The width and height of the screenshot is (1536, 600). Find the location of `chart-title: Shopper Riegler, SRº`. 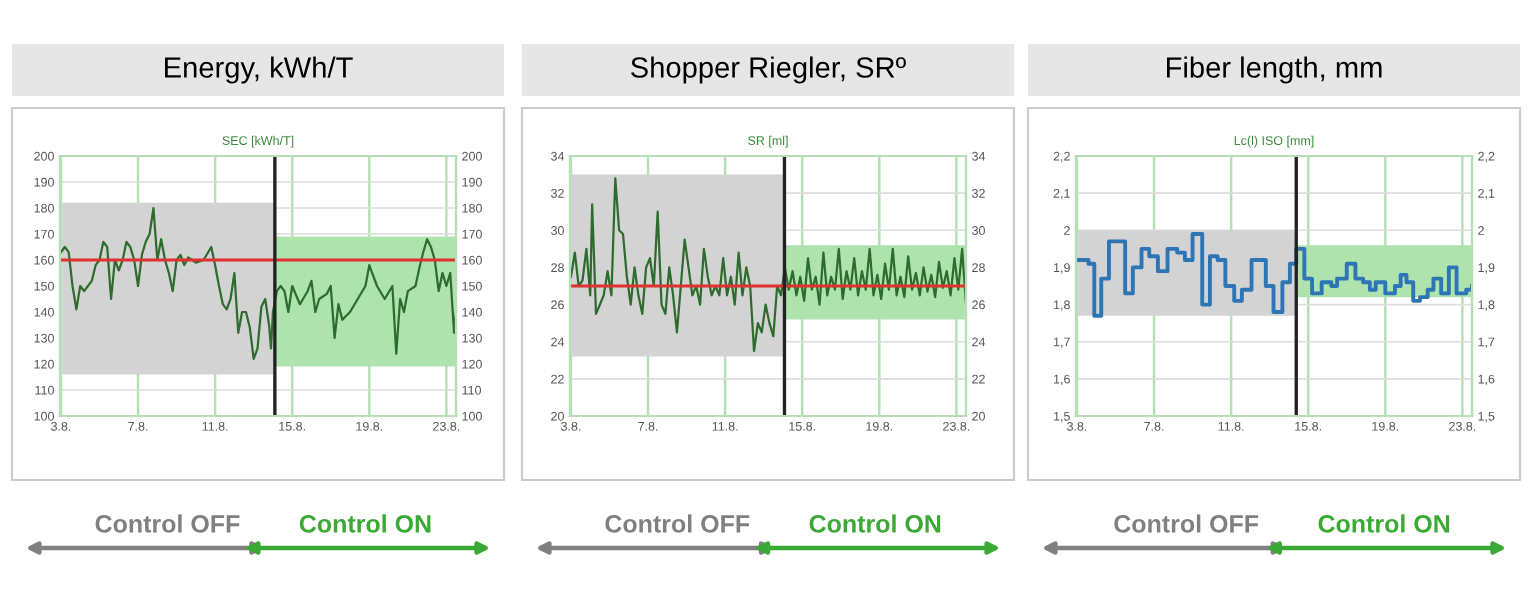

chart-title: Shopper Riegler, SRº is located at coordinates (768, 70).